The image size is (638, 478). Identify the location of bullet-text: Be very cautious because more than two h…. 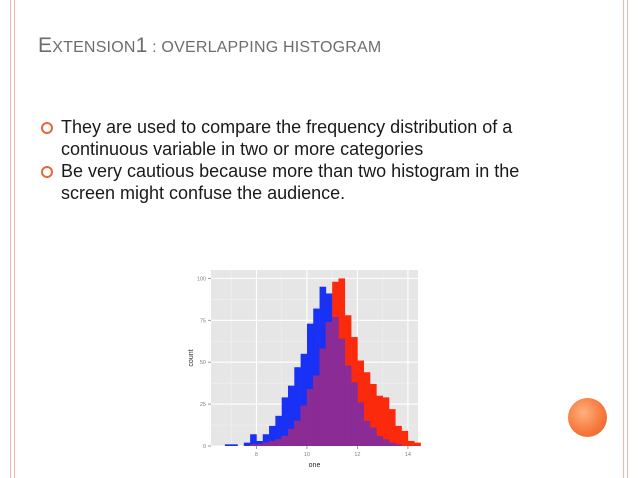
(290, 182).